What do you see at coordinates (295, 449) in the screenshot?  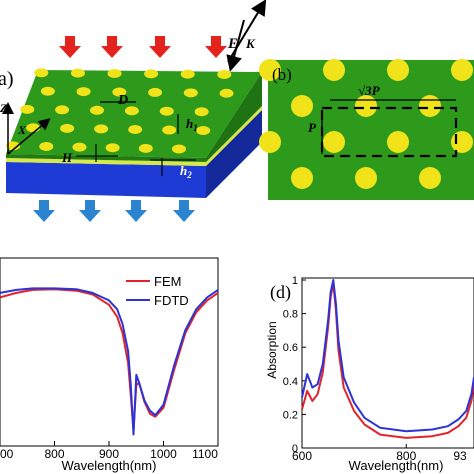 I see `y-tick-label: 0` at bounding box center [295, 449].